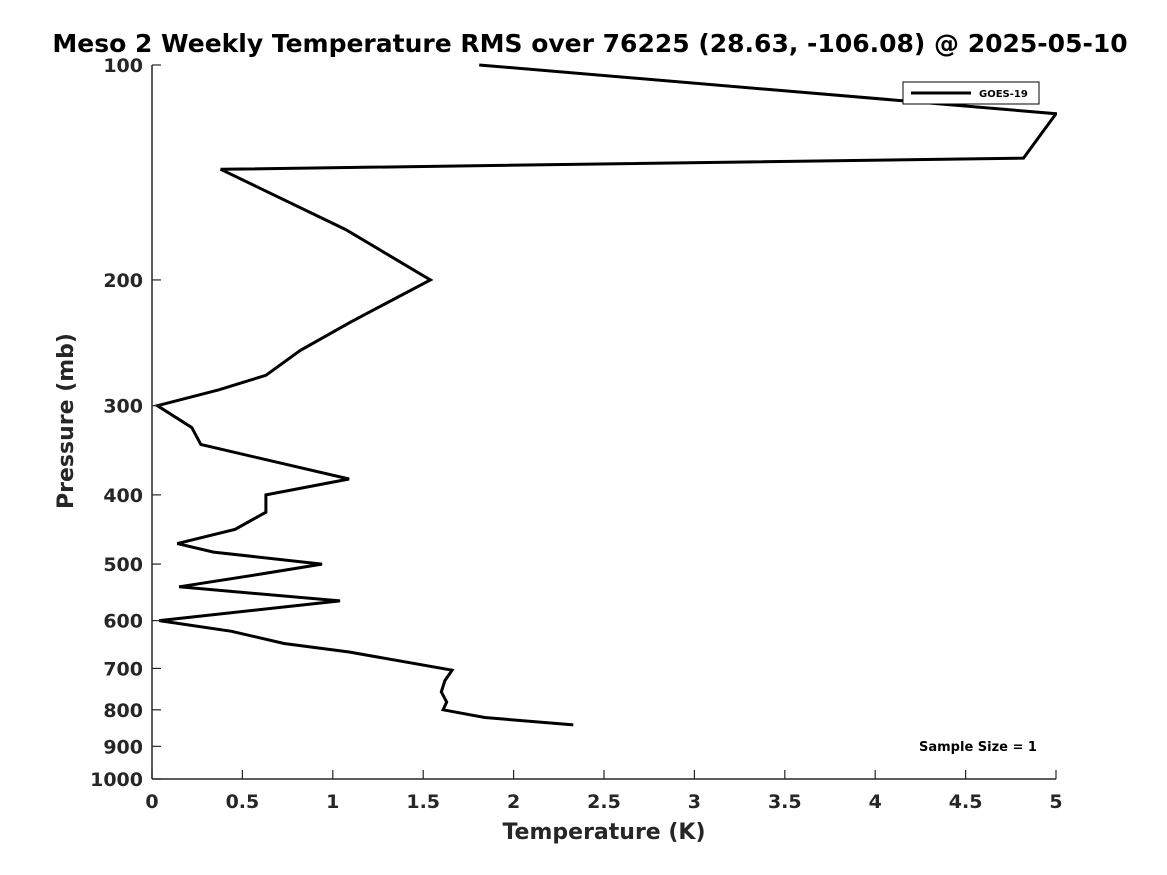  I want to click on sample-size-annotation: Sample Size = 1, so click(978, 747).